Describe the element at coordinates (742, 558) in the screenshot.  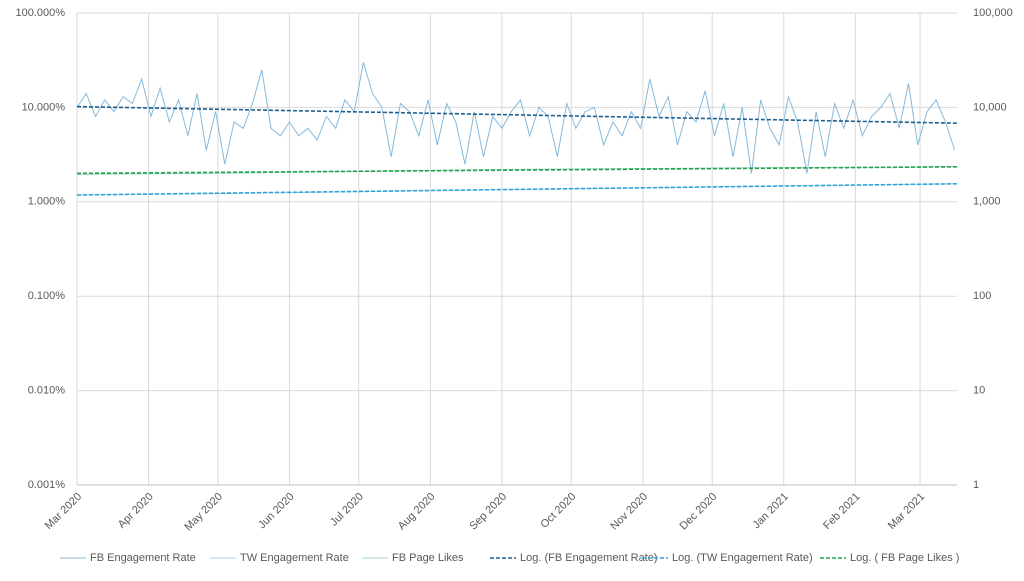
I see `legend-label: Log. (TW Engagement Rate)` at that location.